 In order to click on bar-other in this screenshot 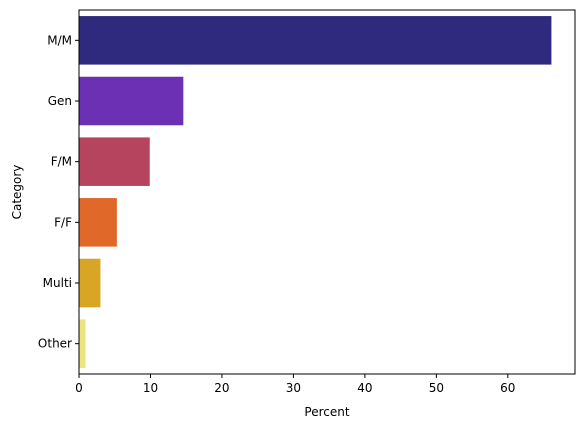, I will do `click(82, 343)`.